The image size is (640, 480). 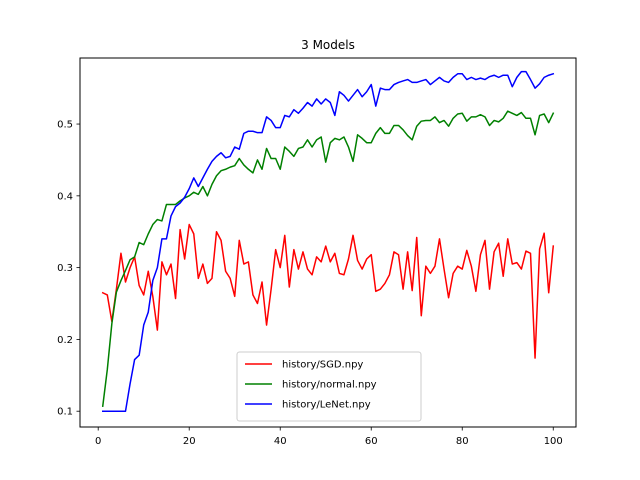 What do you see at coordinates (329, 437) in the screenshot?
I see `x-axis: 0 20 40 60 80 100` at bounding box center [329, 437].